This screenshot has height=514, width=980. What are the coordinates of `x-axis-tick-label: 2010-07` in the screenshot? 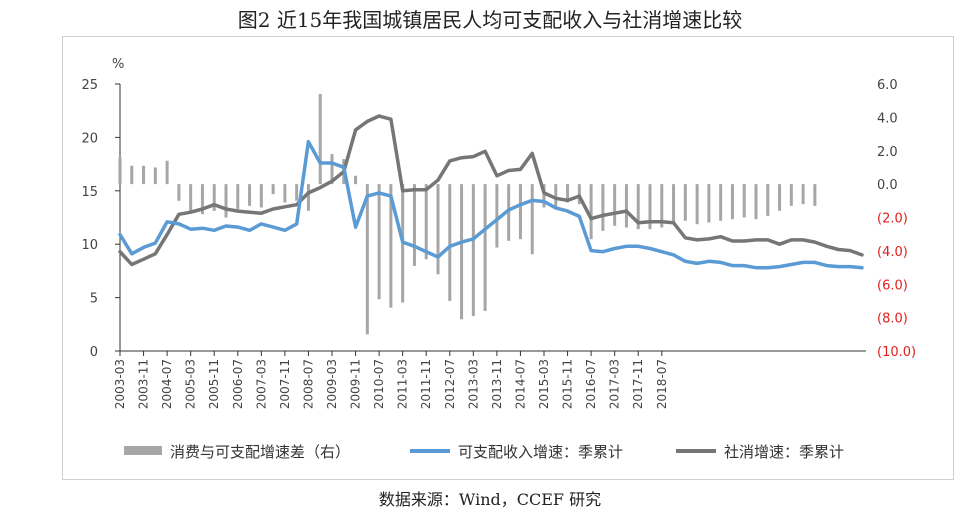 It's located at (379, 384).